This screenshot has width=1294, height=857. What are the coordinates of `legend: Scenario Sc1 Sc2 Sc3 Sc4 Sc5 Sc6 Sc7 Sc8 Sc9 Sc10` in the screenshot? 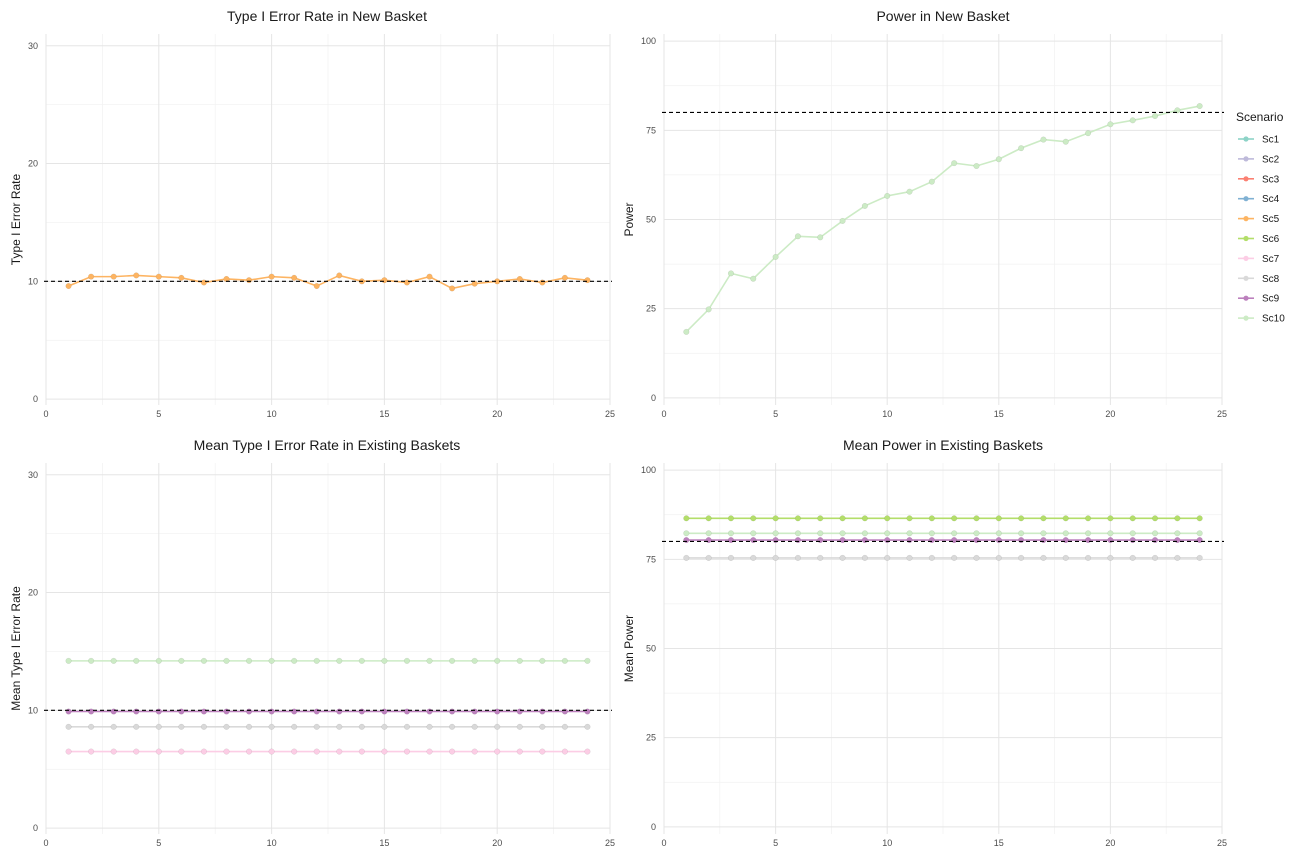 It's located at (1260, 217).